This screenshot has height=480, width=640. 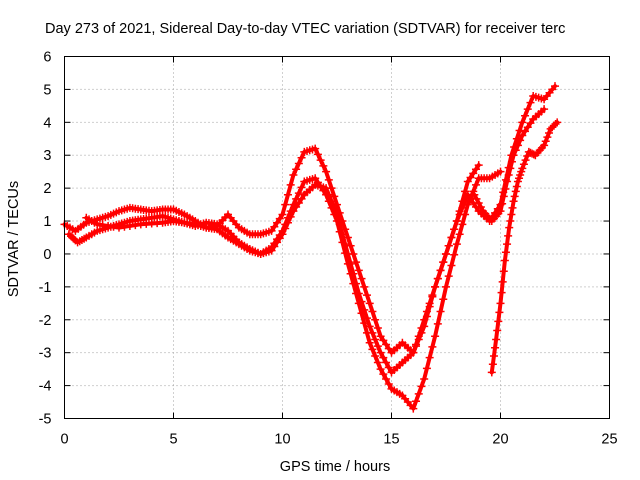 What do you see at coordinates (47, 90) in the screenshot?
I see `y-tick-label: 5` at bounding box center [47, 90].